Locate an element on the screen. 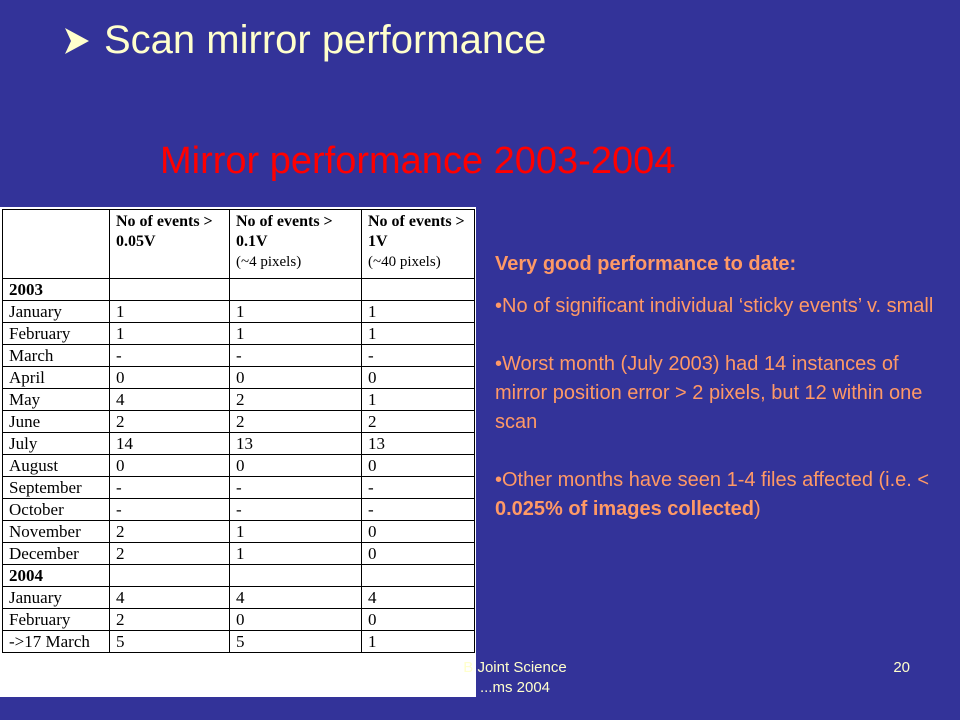  table-row: August 0 0 0 is located at coordinates (238, 465).